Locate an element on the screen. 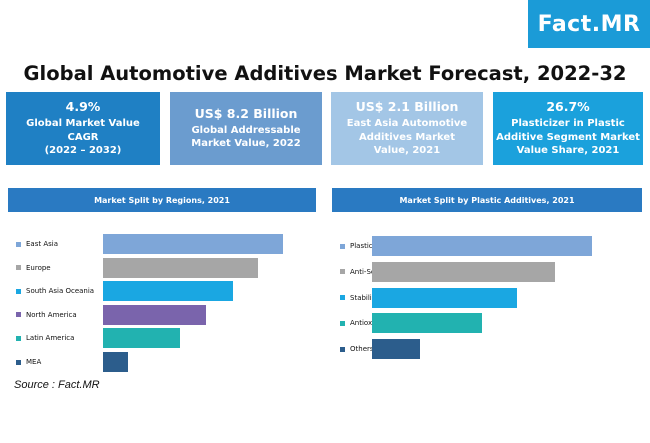 Image resolution: width=650 pixels, height=443 pixels. legend-label: Others is located at coordinates (362, 349).